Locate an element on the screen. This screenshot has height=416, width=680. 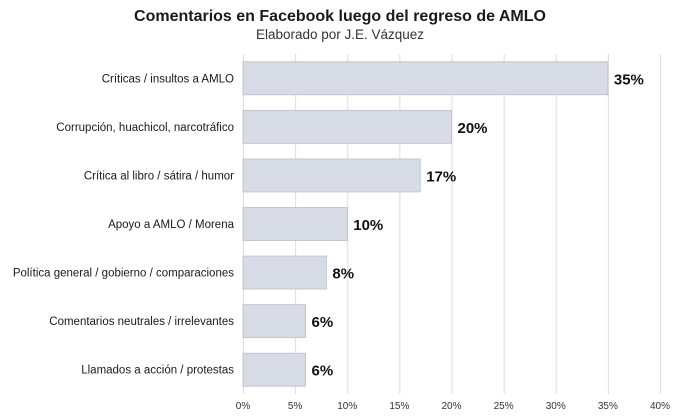
x-tick-label: 35% is located at coordinates (608, 406).